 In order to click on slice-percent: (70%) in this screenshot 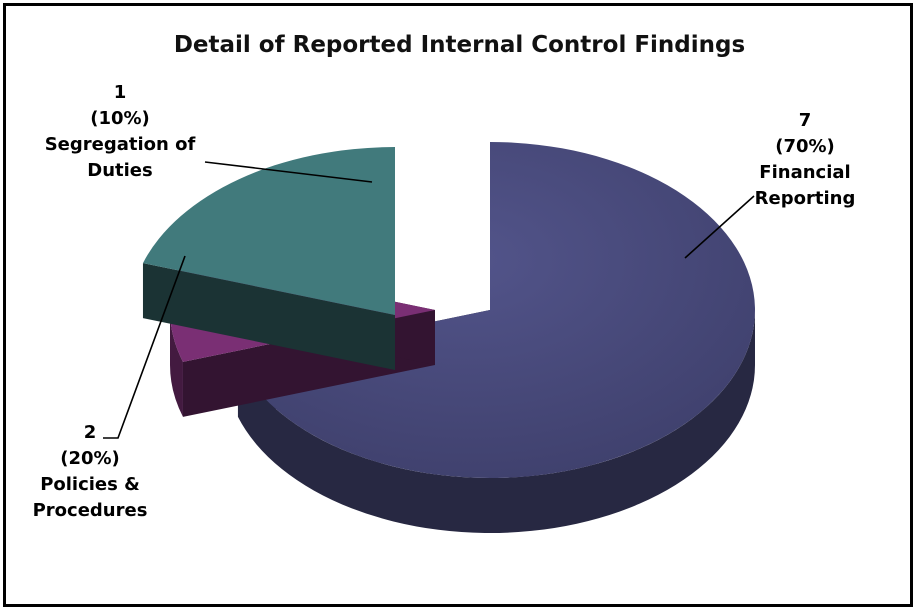, I will do `click(805, 146)`.